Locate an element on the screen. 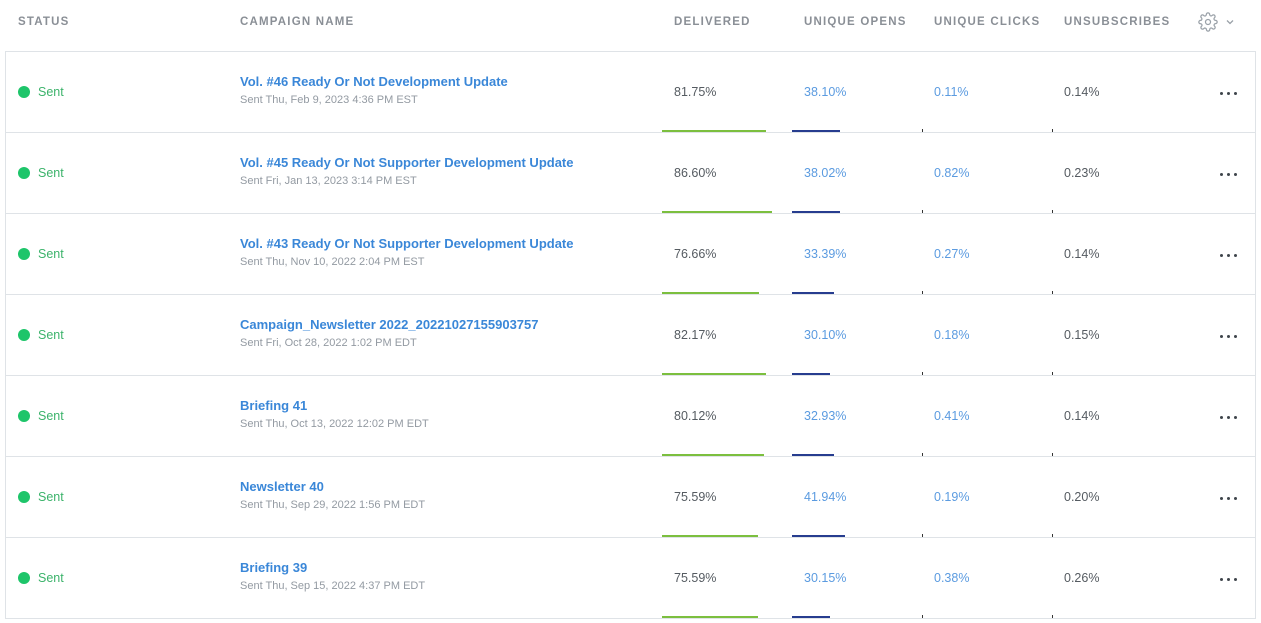 This screenshot has width=1261, height=623. campaign-sent-date: Sent Fri, Oct 28, 2022 1:02 PM EDT is located at coordinates (328, 343).